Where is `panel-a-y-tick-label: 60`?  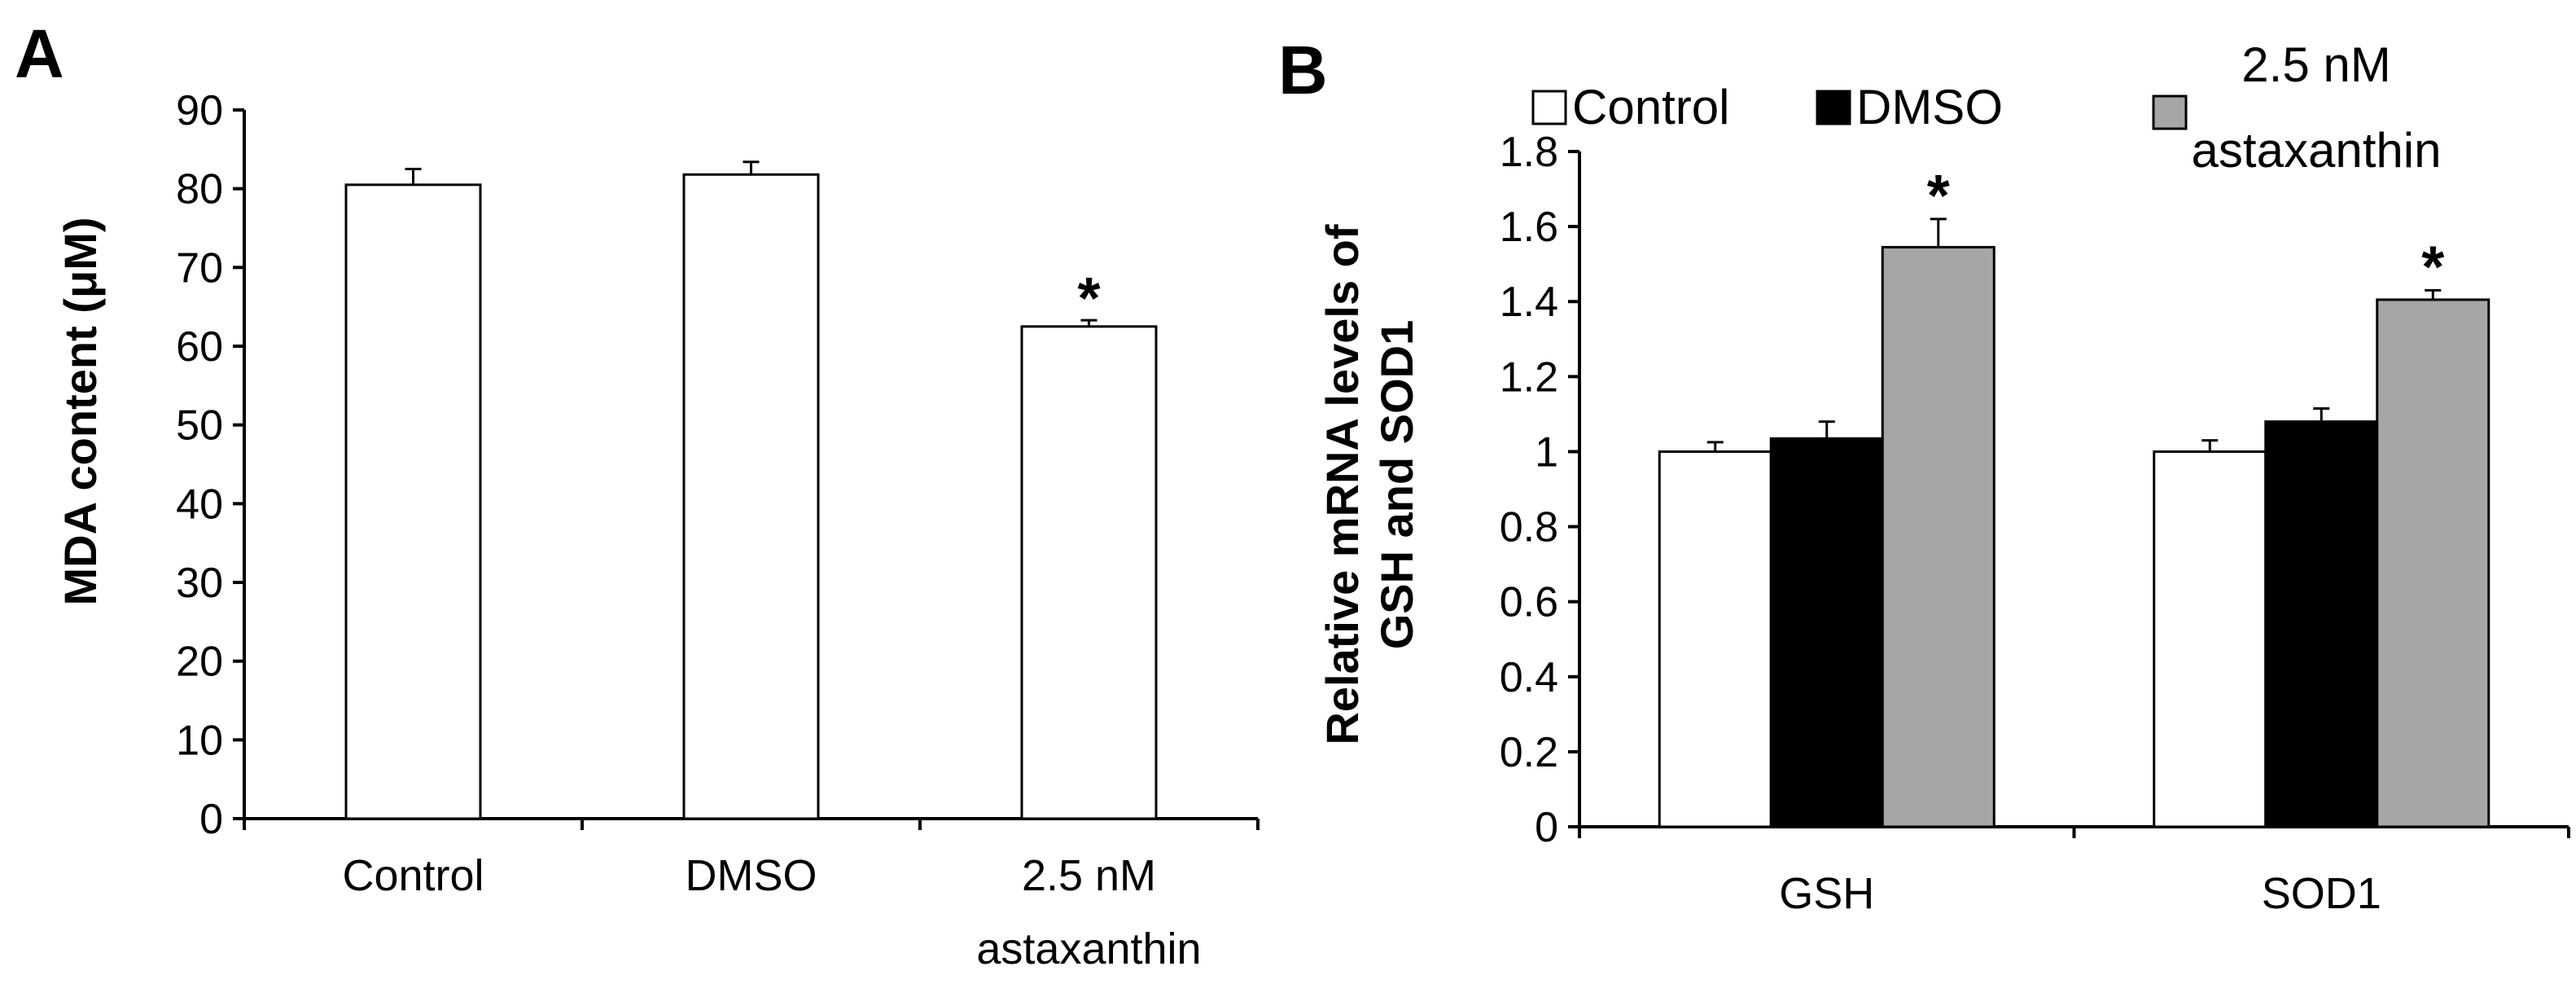
panel-a-y-tick-label: 60 is located at coordinates (199, 347).